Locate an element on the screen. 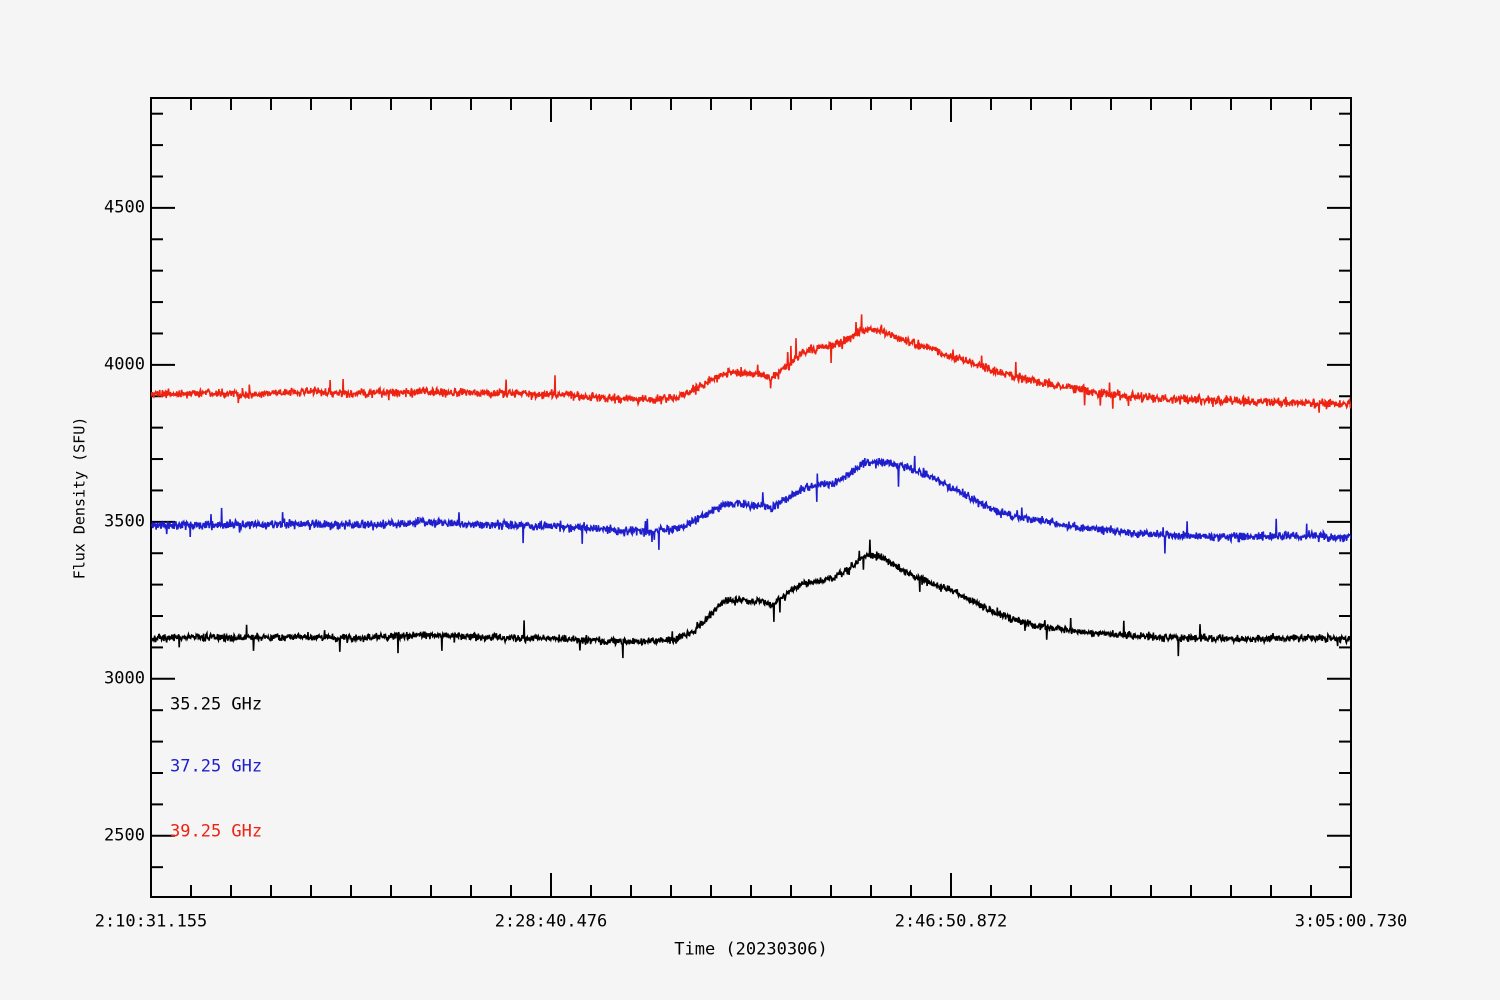  x-tick-label-2: 2:28:40.476 is located at coordinates (551, 921).